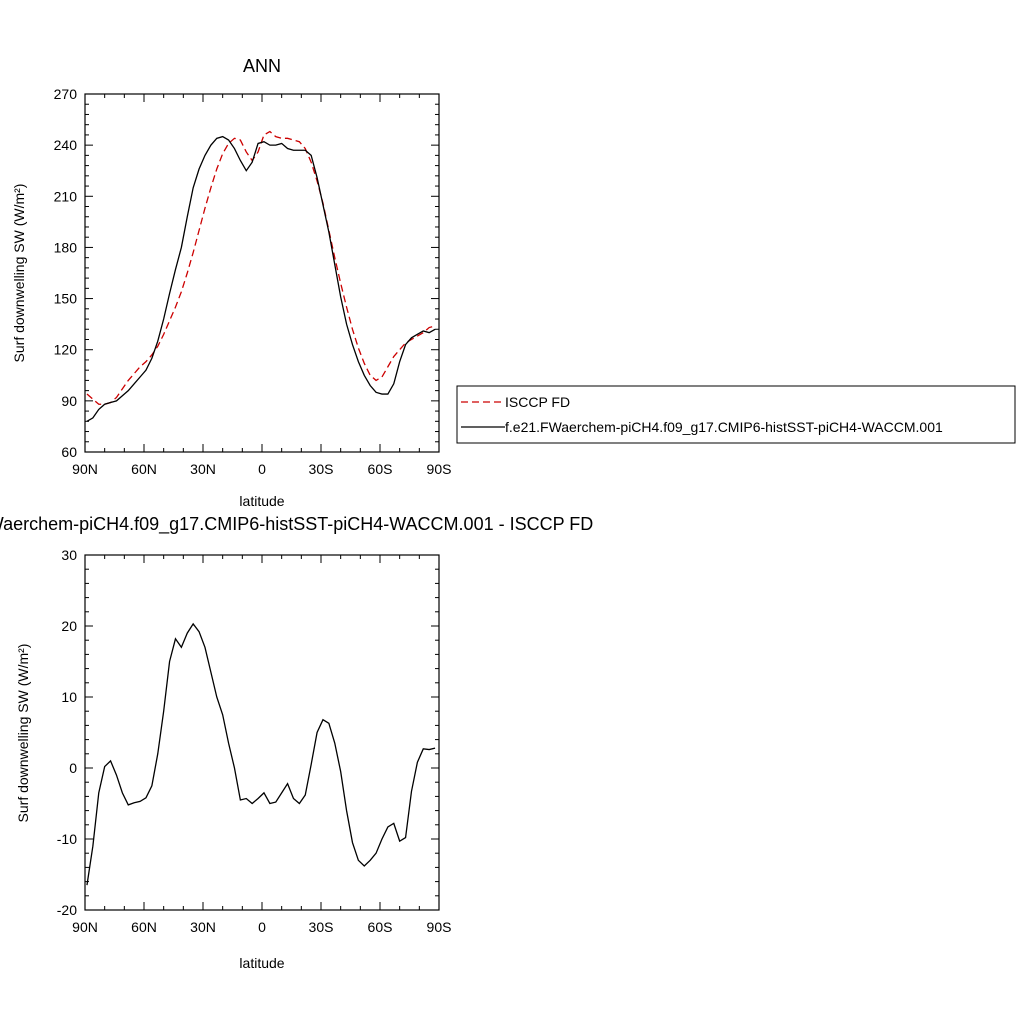 The image size is (1024, 1024). What do you see at coordinates (19, 273) in the screenshot?
I see `top-y-axis-label: Surf downwelling SW (W/m²)` at bounding box center [19, 273].